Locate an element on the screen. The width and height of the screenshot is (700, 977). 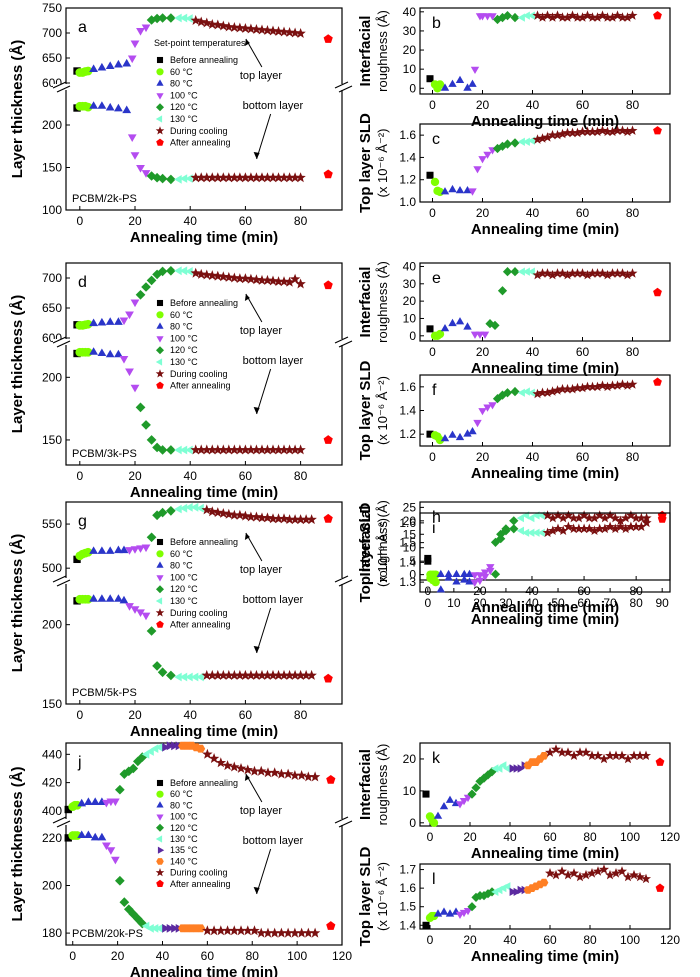
y-tick-label: 700 is located at coordinates (52, 278).